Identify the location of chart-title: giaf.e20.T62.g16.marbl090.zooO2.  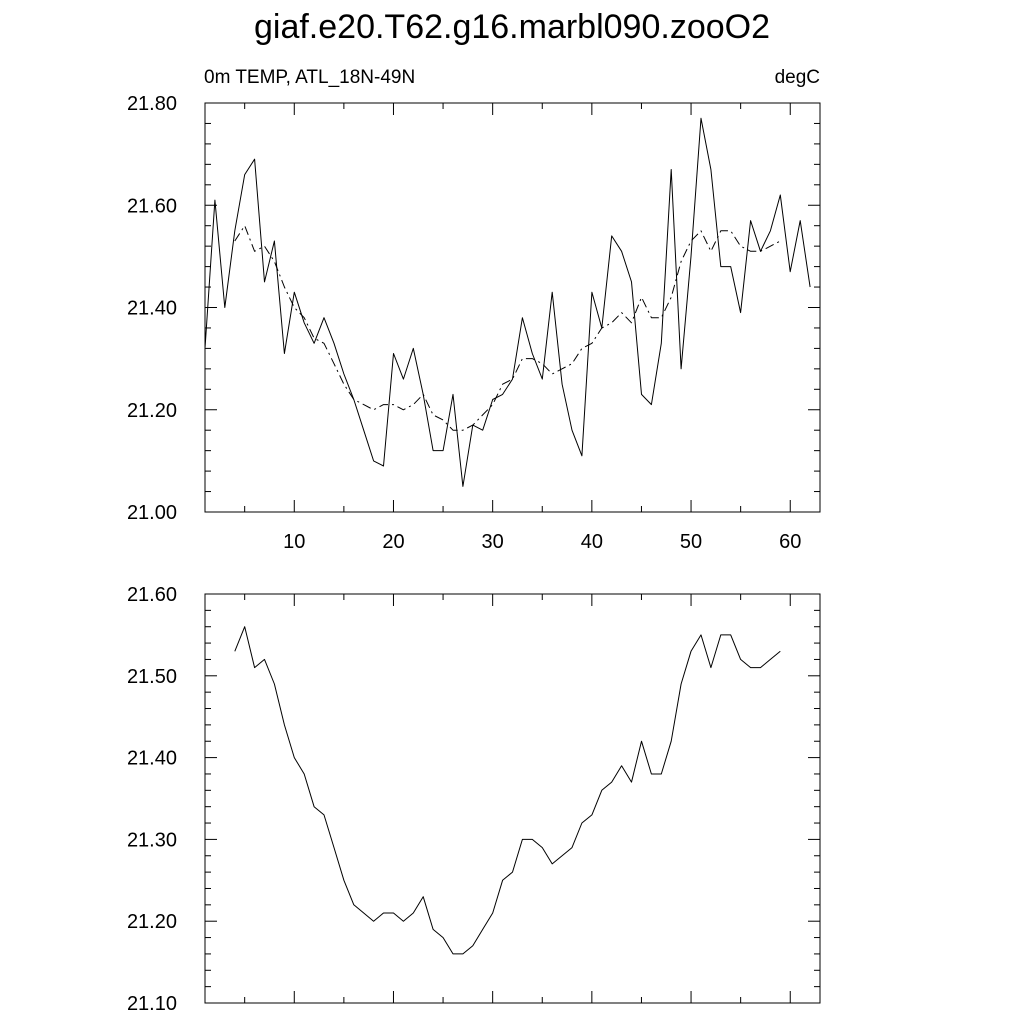
(512, 27).